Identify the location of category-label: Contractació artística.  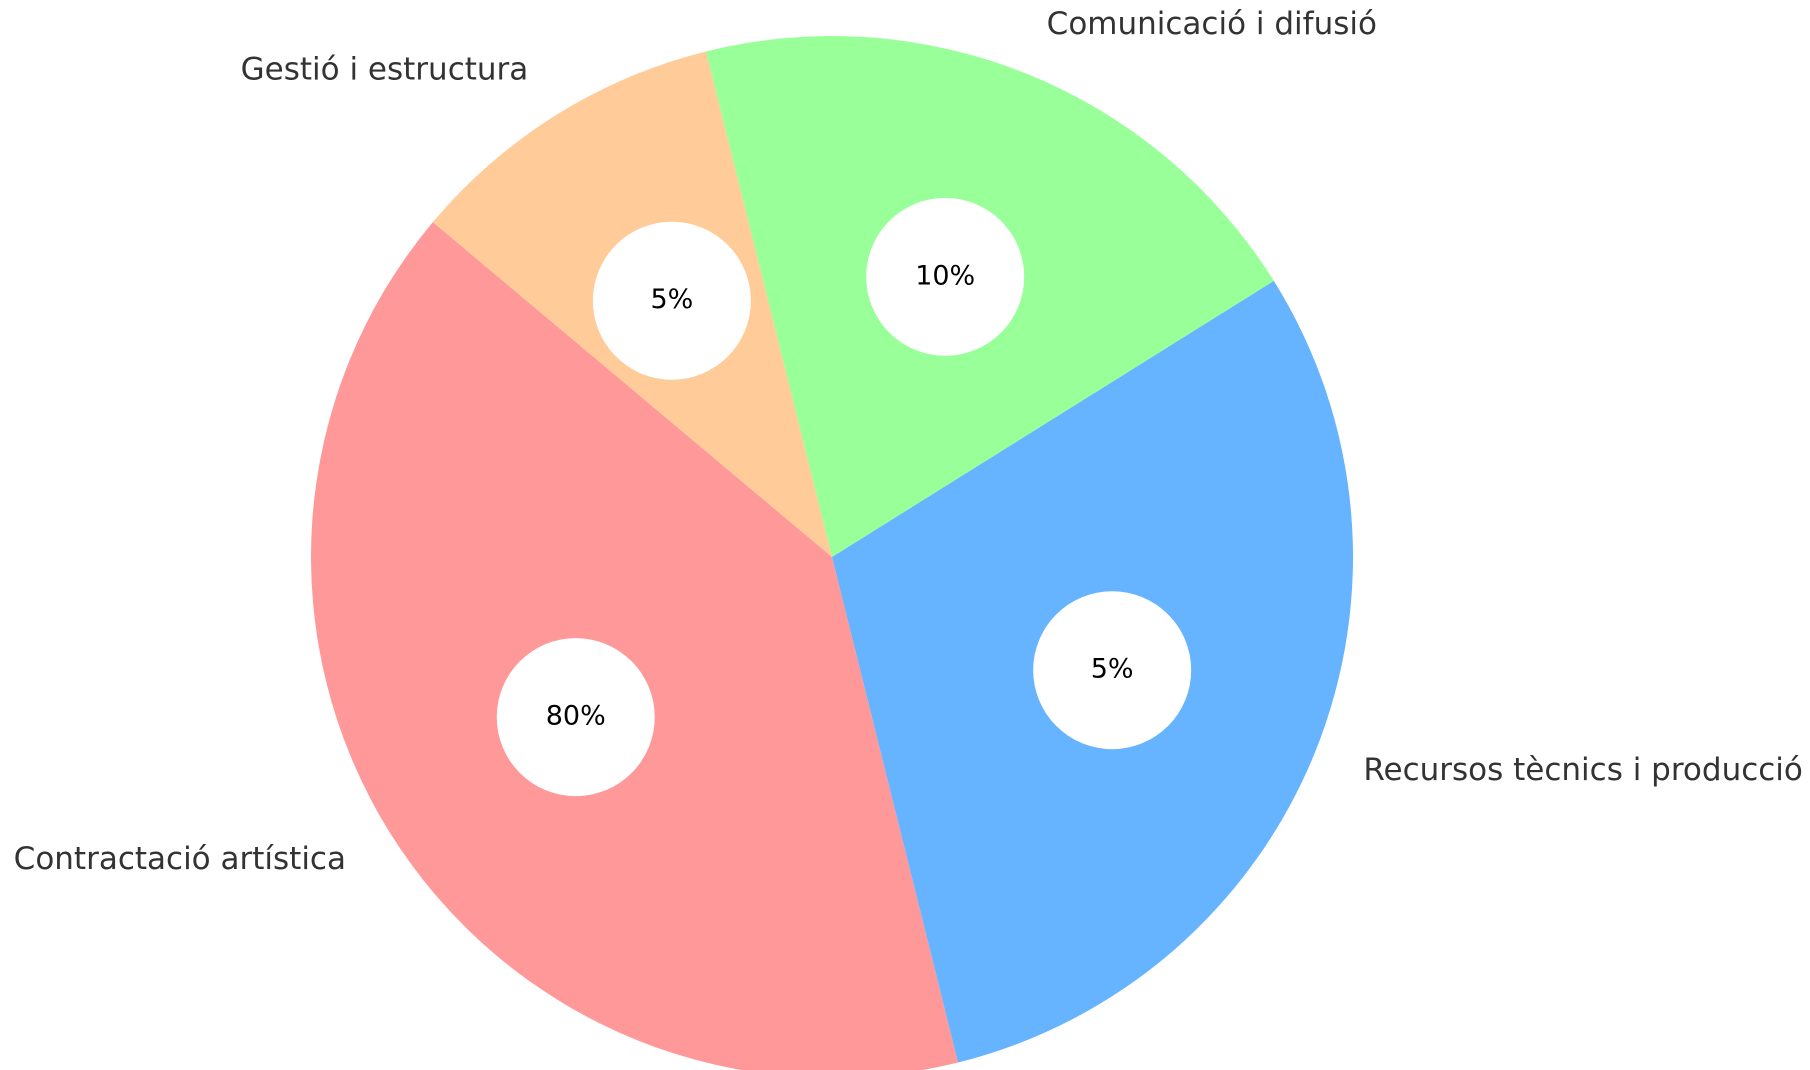
(180, 859).